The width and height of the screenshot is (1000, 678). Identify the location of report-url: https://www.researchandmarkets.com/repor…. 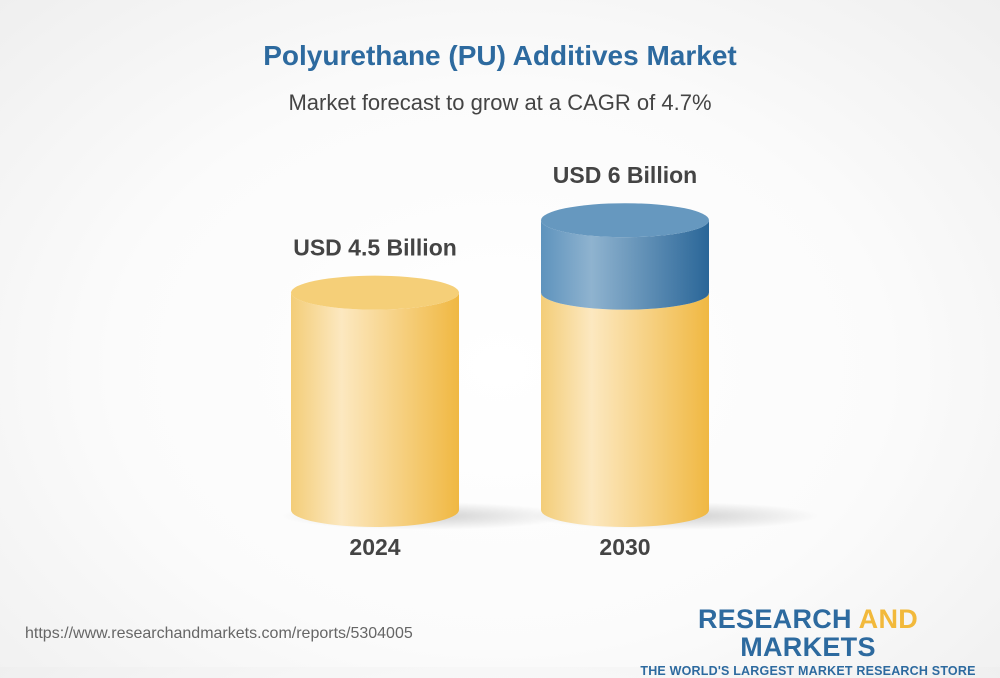
(219, 633).